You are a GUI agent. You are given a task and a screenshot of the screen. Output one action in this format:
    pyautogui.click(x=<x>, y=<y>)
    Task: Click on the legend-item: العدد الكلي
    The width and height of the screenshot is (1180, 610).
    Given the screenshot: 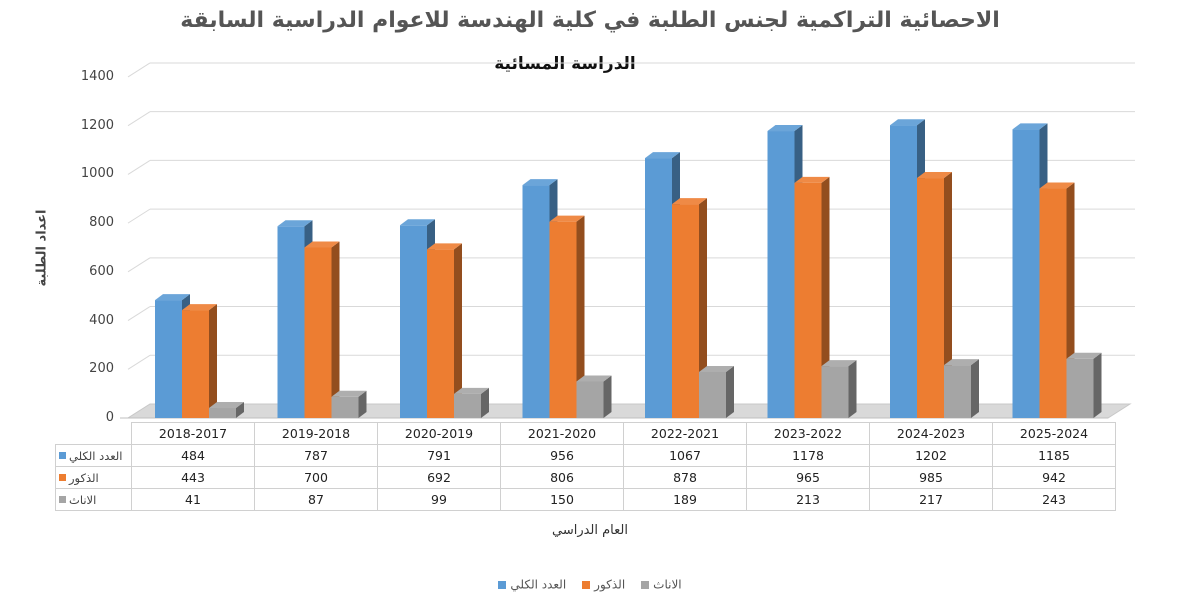 What is the action you would take?
    pyautogui.click(x=532, y=584)
    